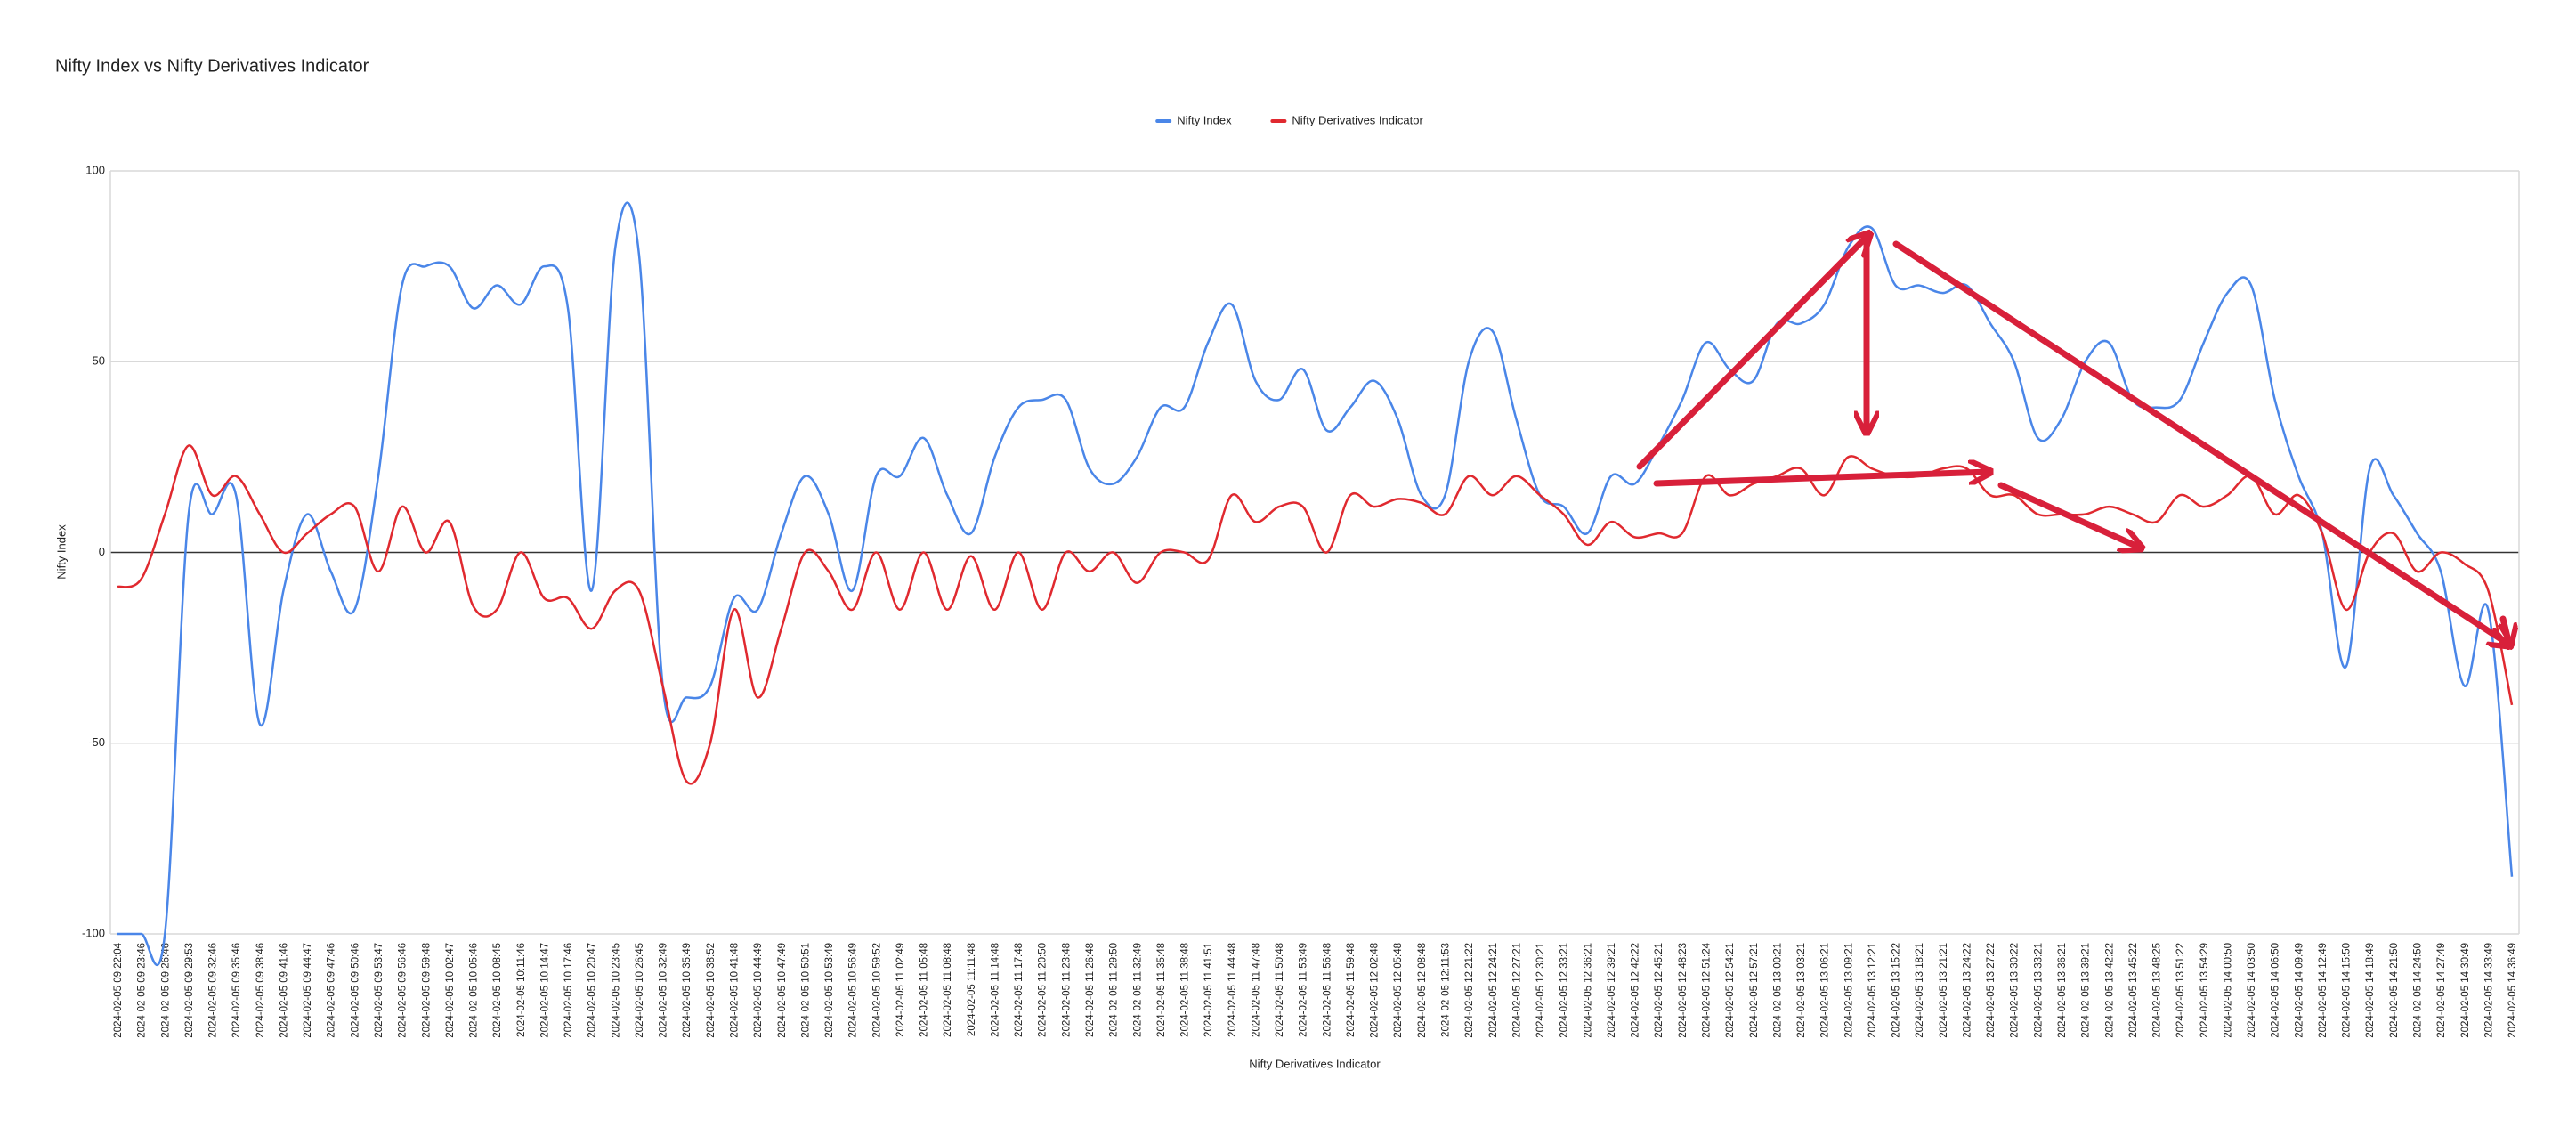 The image size is (2576, 1128). I want to click on x-tick-label: 2024-02-05 12:11:53, so click(1446, 990).